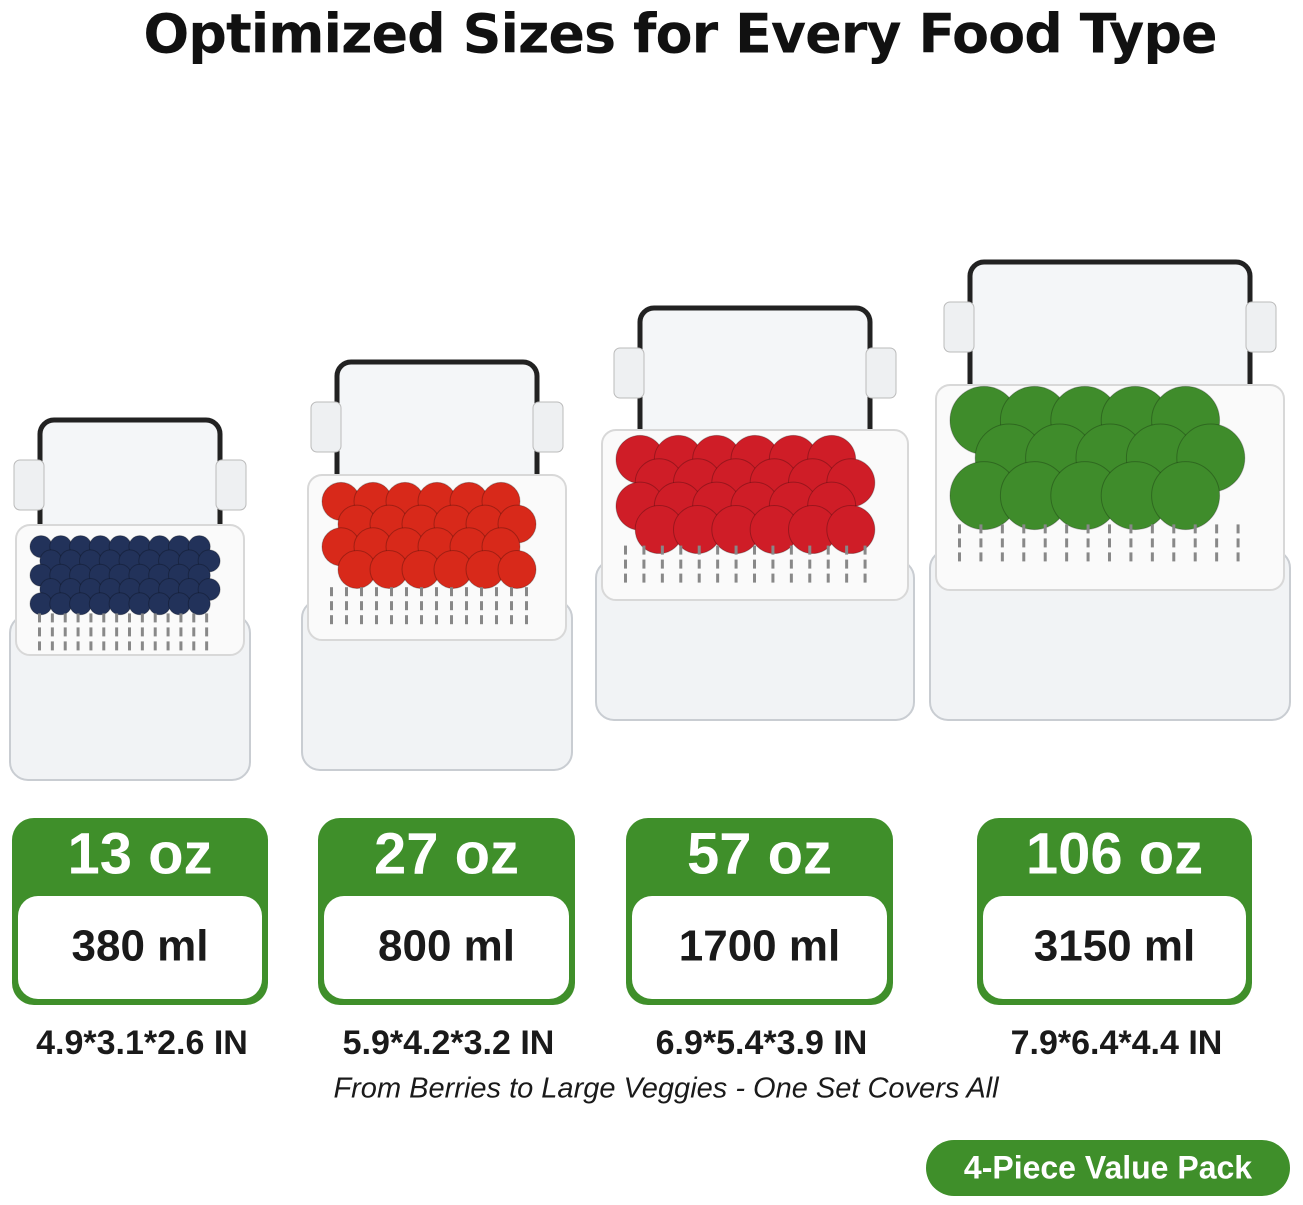 This screenshot has width=1303, height=1205. What do you see at coordinates (679, 34) in the screenshot?
I see `title: Optimized Sizes for Every Food Type` at bounding box center [679, 34].